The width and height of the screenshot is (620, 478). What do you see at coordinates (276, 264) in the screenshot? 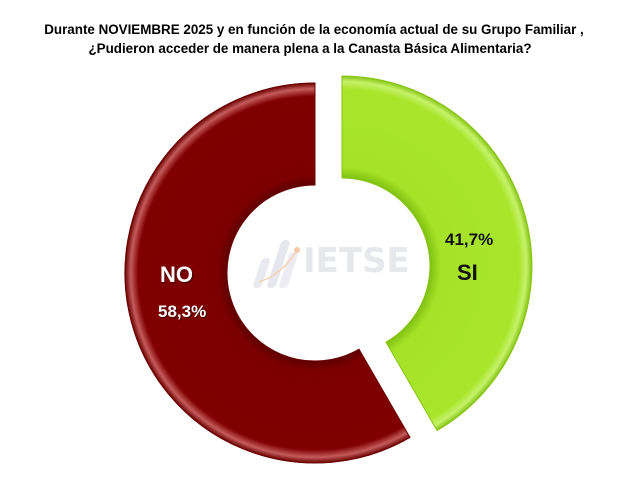
I see `bar-chart-logo-icon` at bounding box center [276, 264].